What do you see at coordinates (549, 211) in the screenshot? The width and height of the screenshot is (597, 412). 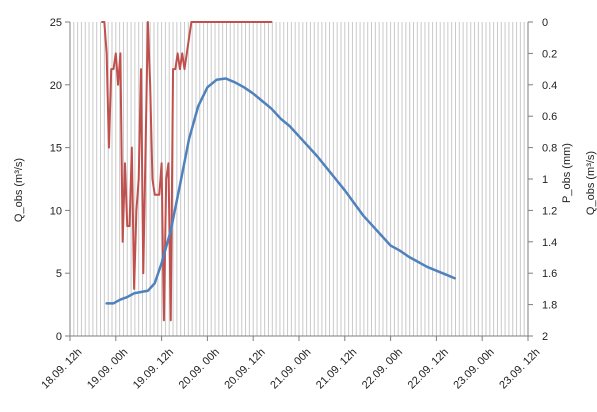 I see `right-y-tick-label: 1.2` at bounding box center [549, 211].